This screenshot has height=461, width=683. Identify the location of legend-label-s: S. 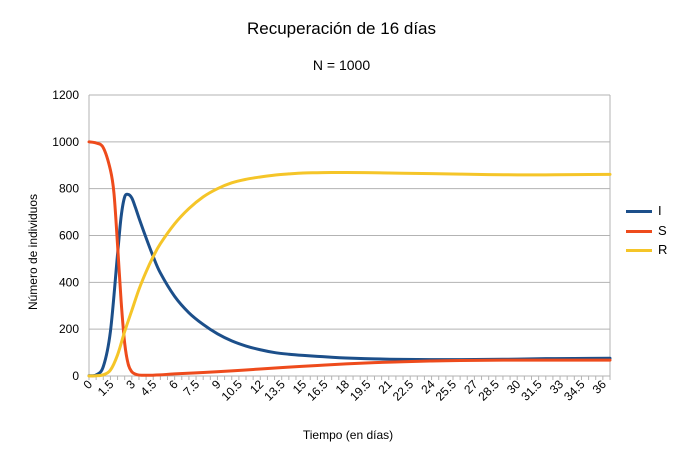
(662, 230).